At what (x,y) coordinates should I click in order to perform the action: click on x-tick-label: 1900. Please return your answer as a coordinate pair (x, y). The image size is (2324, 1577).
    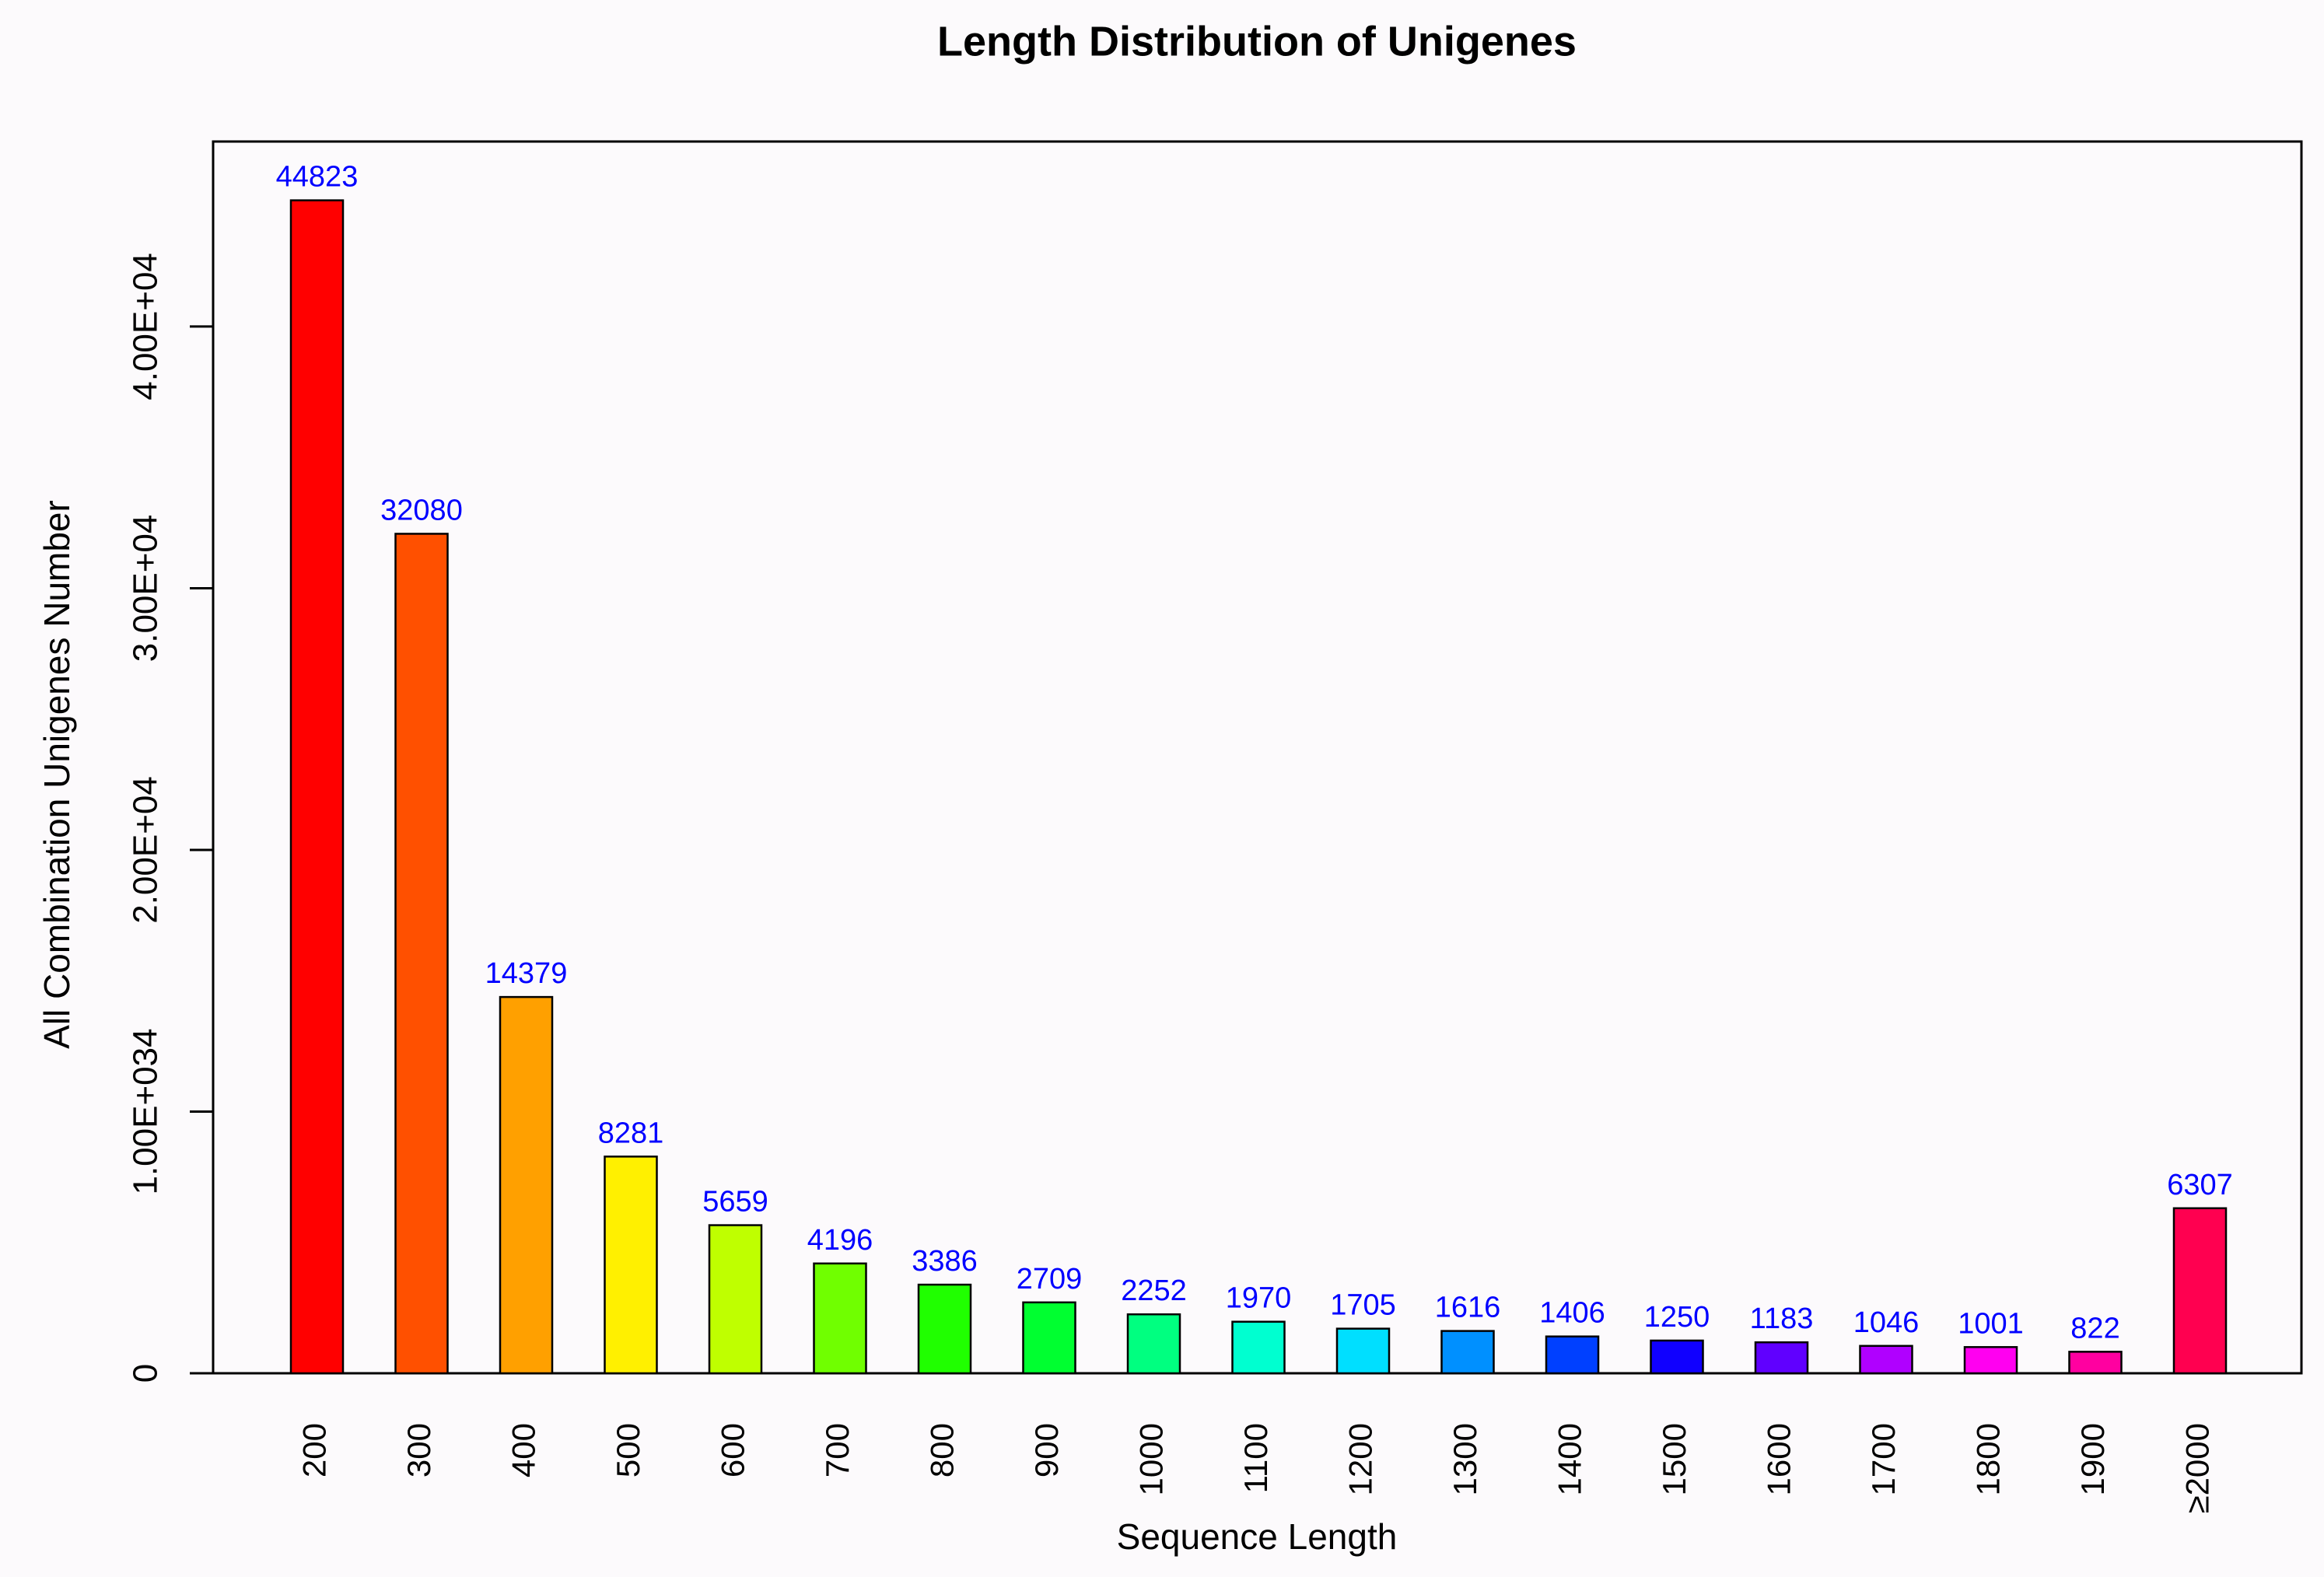
    Looking at the image, I should click on (2093, 1459).